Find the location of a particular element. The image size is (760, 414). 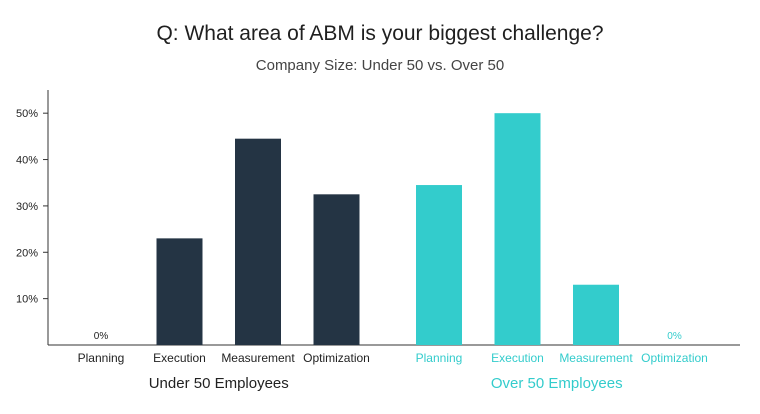

bar-over50-planning is located at coordinates (439, 265).